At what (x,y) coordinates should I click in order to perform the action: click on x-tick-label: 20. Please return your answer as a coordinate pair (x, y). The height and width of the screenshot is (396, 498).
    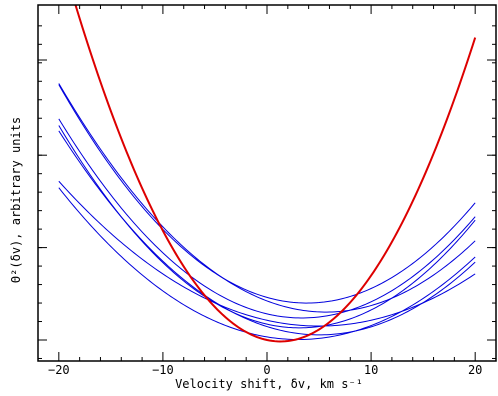
    Looking at the image, I should click on (475, 370).